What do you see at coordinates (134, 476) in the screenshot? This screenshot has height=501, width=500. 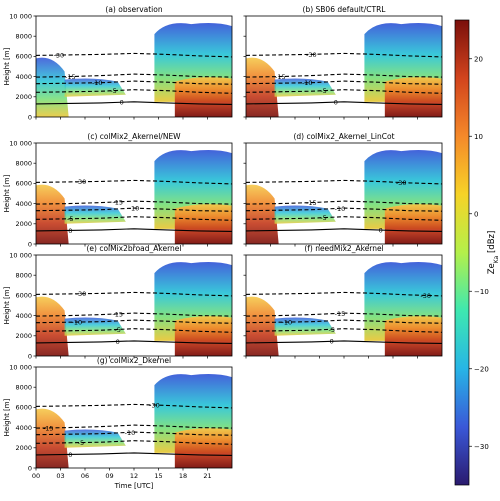 I see `x-tick-label: 12` at bounding box center [134, 476].